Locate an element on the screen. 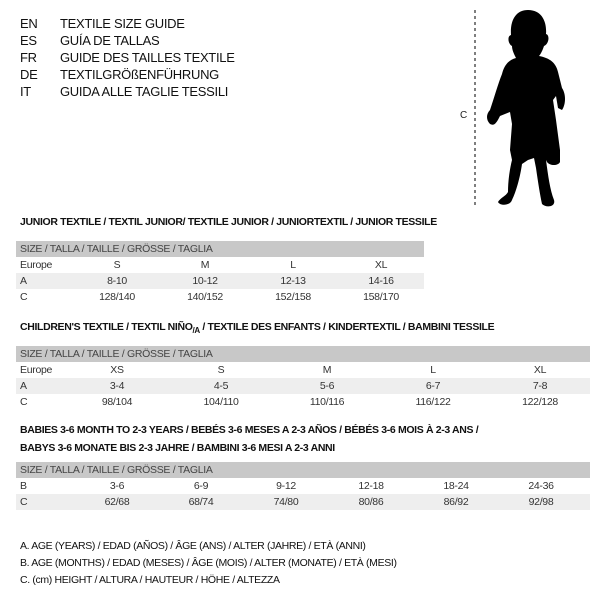  lang-label: GUÍA DE TALLAS is located at coordinates (110, 40).